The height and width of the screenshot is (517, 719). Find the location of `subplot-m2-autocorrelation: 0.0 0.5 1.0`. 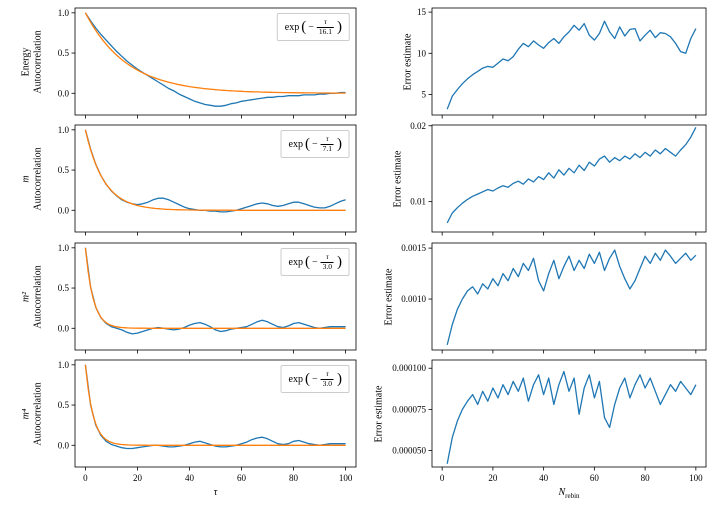

subplot-m2-autocorrelation: 0.0 0.5 1.0 is located at coordinates (207, 298).